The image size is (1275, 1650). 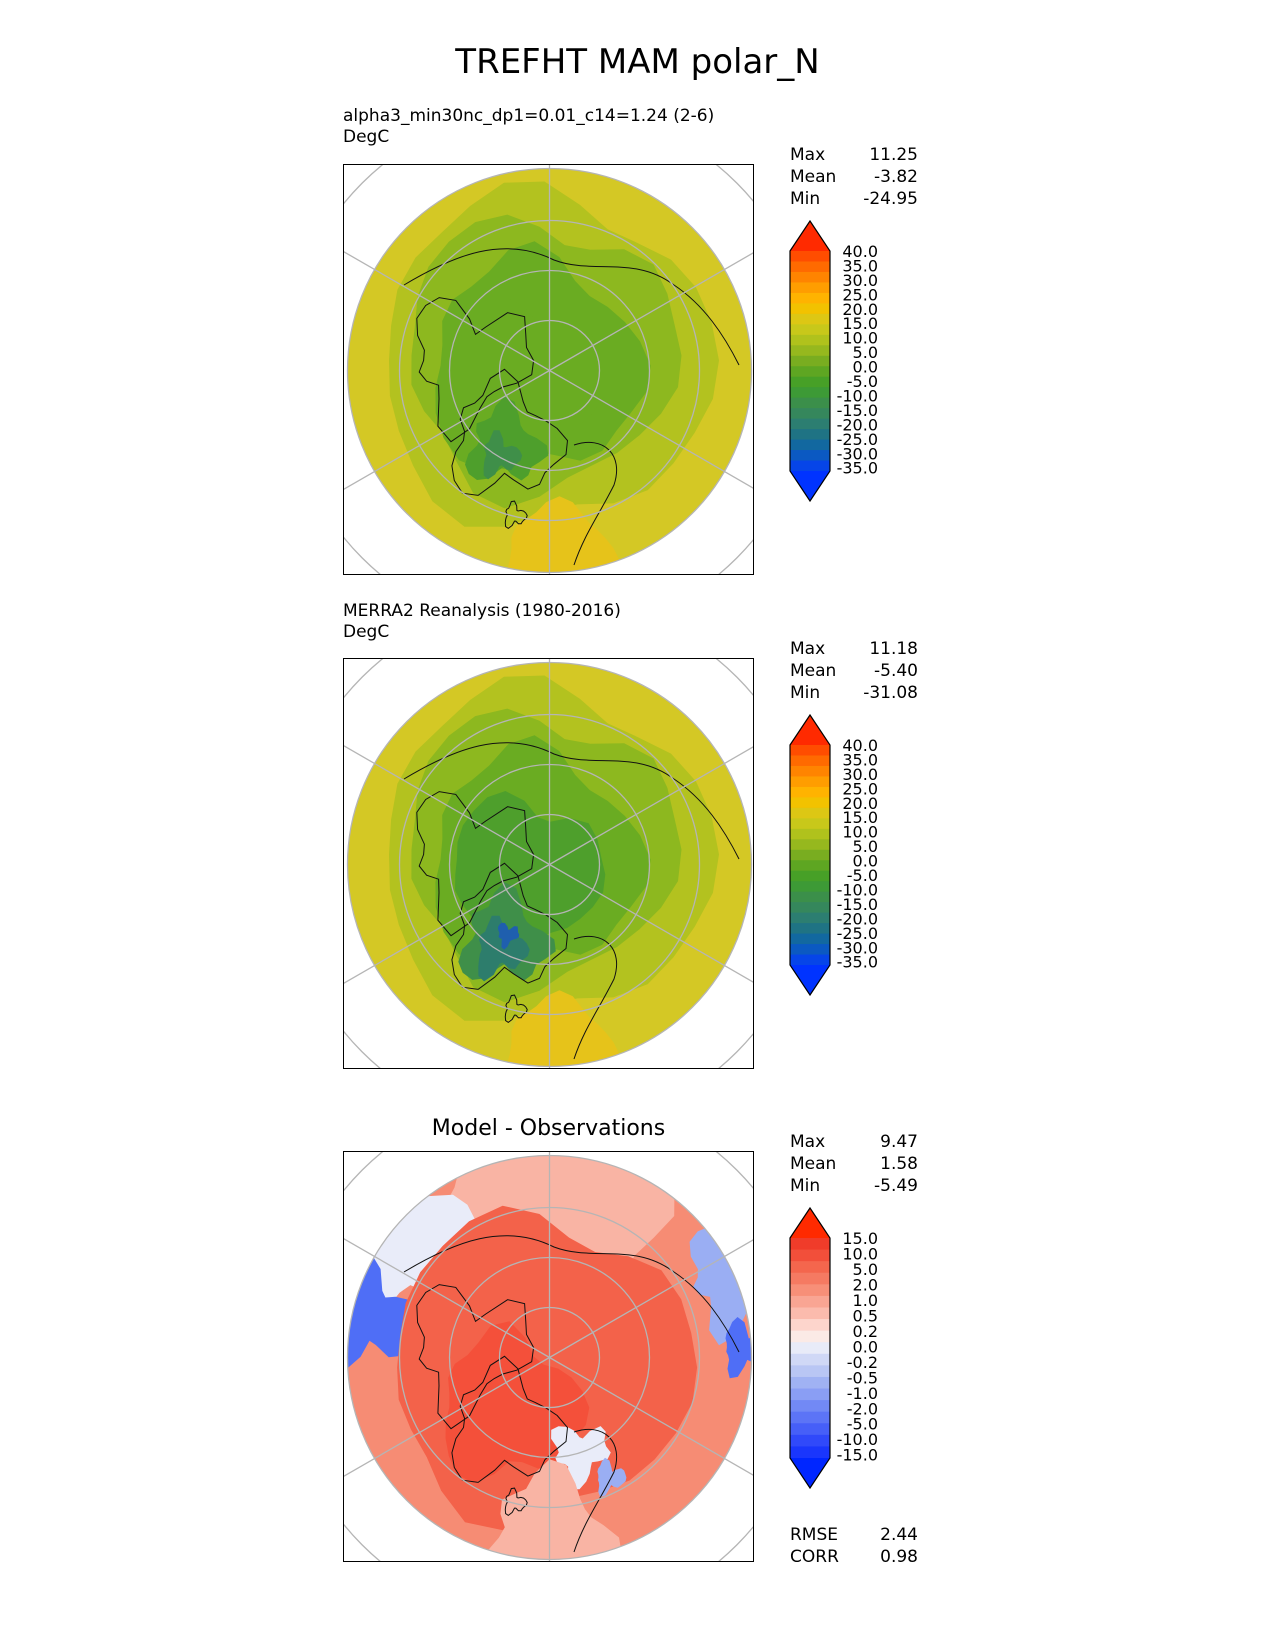 I want to click on stat-mean-value: -5.40, so click(x=896, y=671).